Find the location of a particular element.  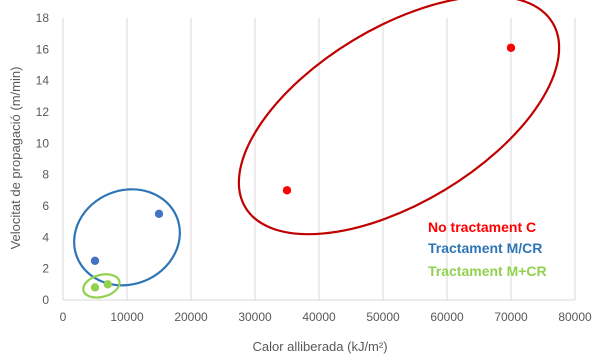

y-tick-label: 10 is located at coordinates (43, 143).